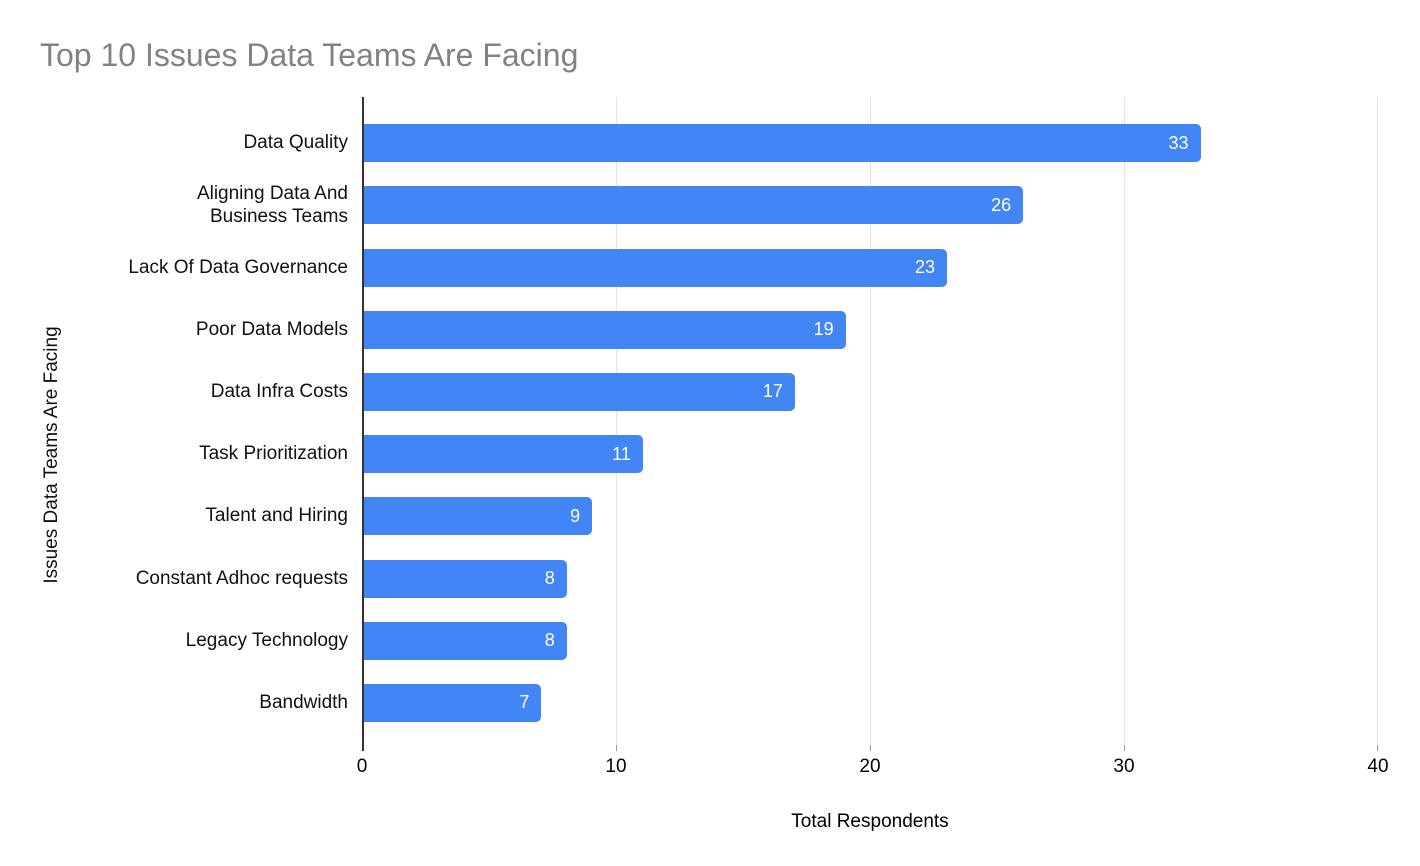 The width and height of the screenshot is (1420, 866). What do you see at coordinates (276, 516) in the screenshot?
I see `category-label-6: Talent and Hiring` at bounding box center [276, 516].